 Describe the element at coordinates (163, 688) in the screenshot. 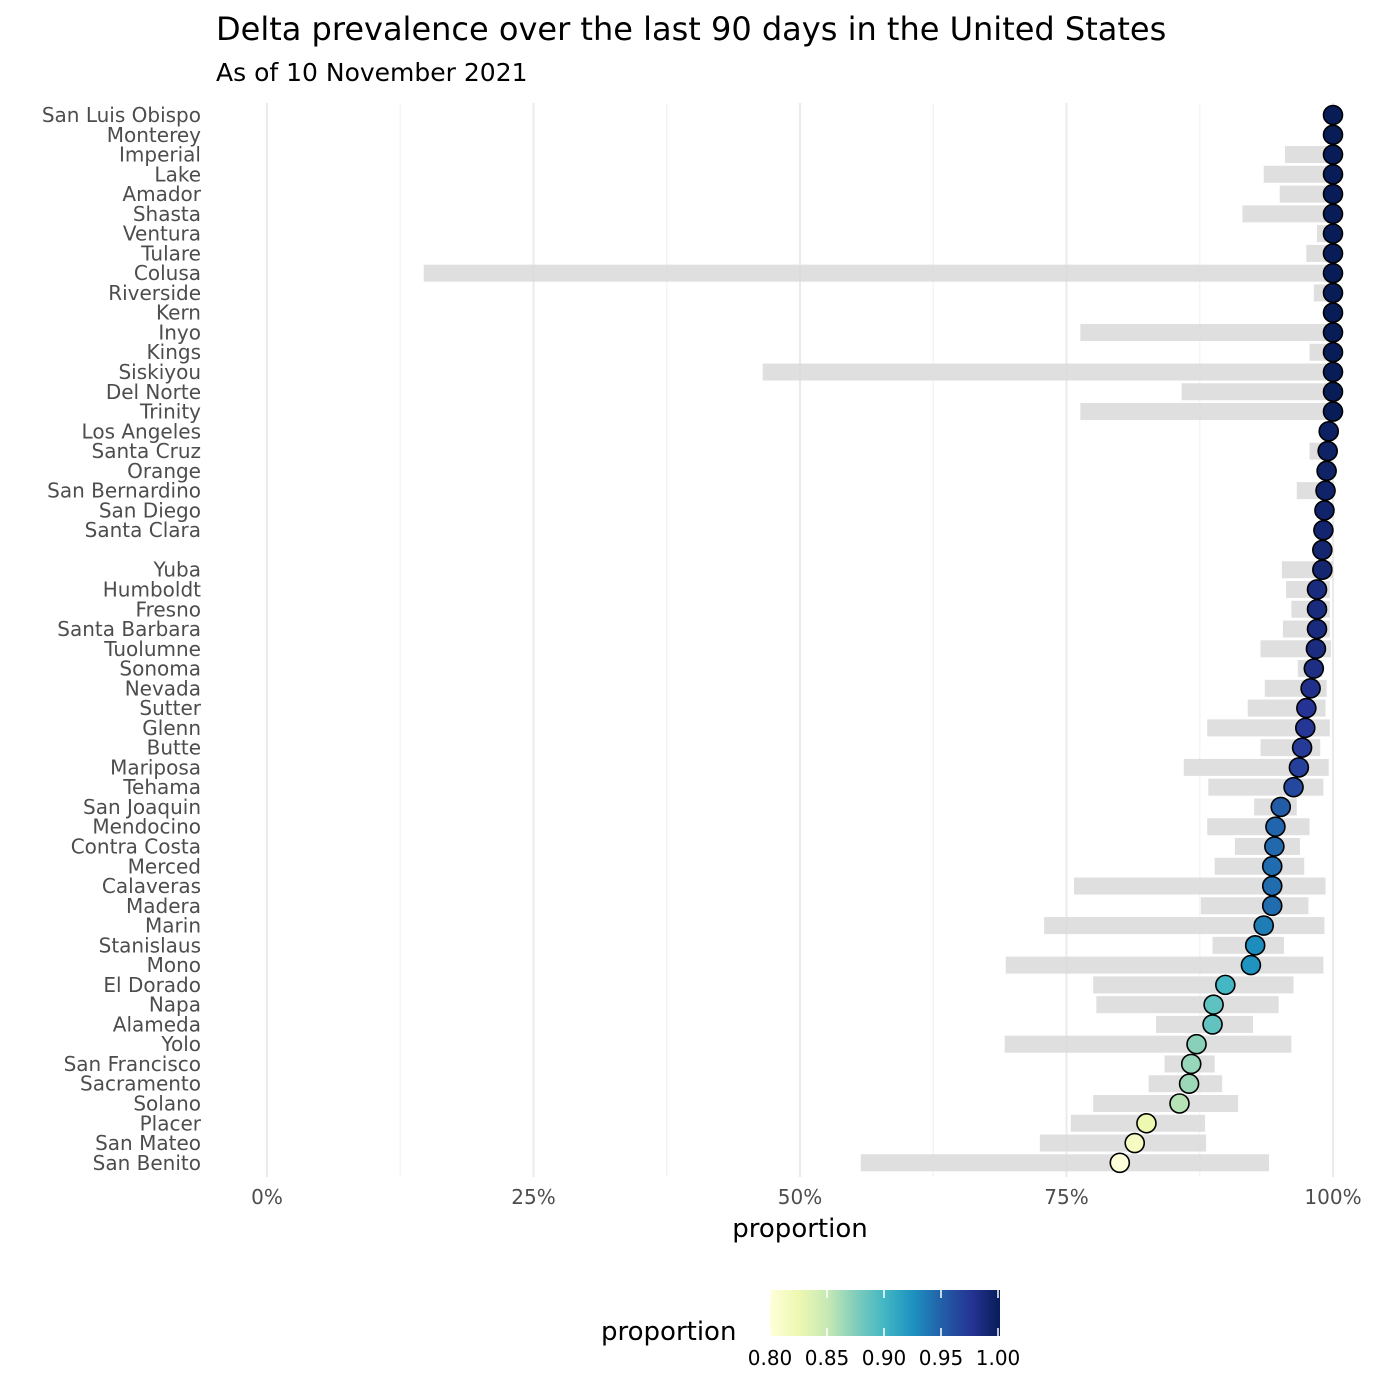

I see `y-axis-label: Nevada` at that location.